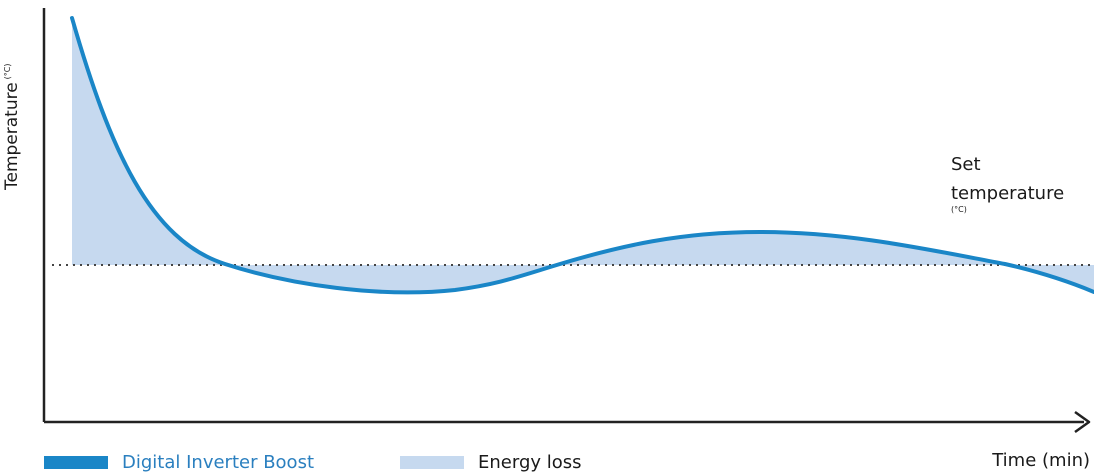  Describe the element at coordinates (8, 71) in the screenshot. I see `y-axis-unit: (°C)` at that location.